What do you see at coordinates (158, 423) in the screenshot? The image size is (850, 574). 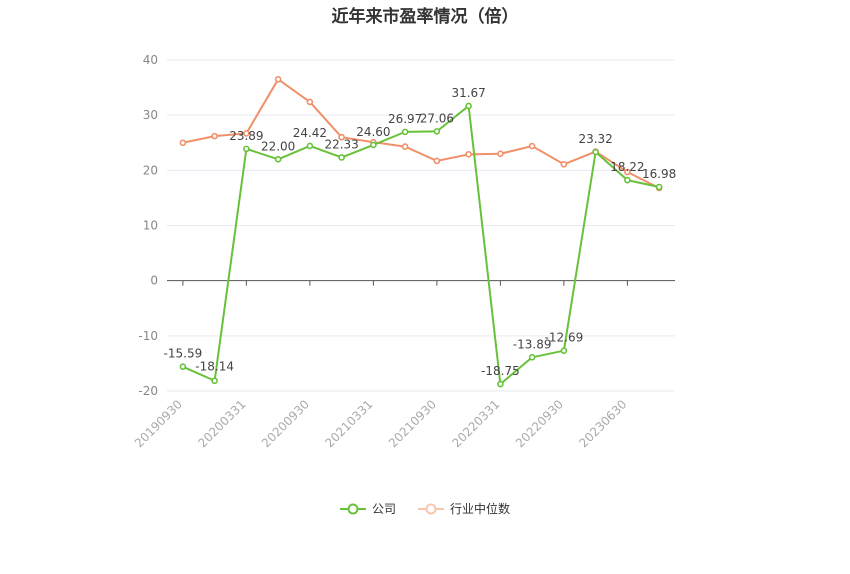 I see `x-tick-label: 20190930` at bounding box center [158, 423].